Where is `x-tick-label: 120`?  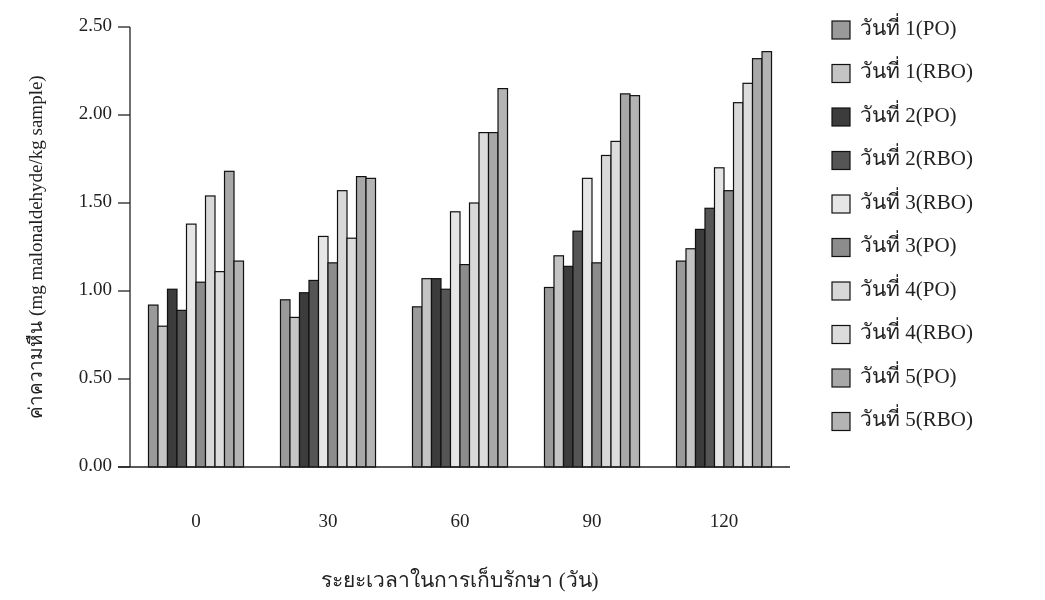
x-tick-label: 120 is located at coordinates (724, 520).